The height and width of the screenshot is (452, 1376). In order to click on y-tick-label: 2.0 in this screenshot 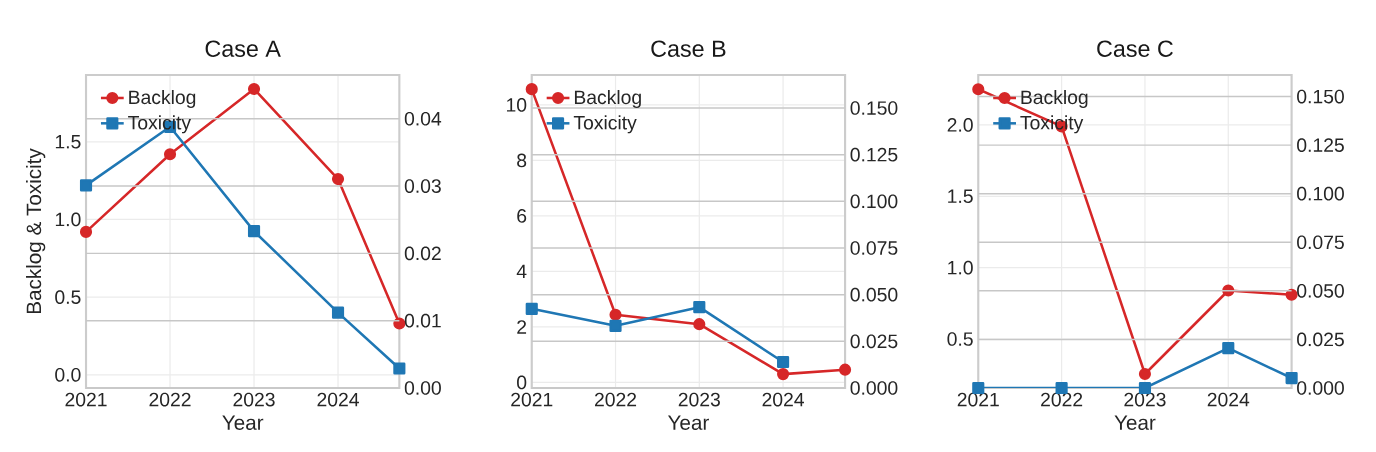, I will do `click(960, 125)`.